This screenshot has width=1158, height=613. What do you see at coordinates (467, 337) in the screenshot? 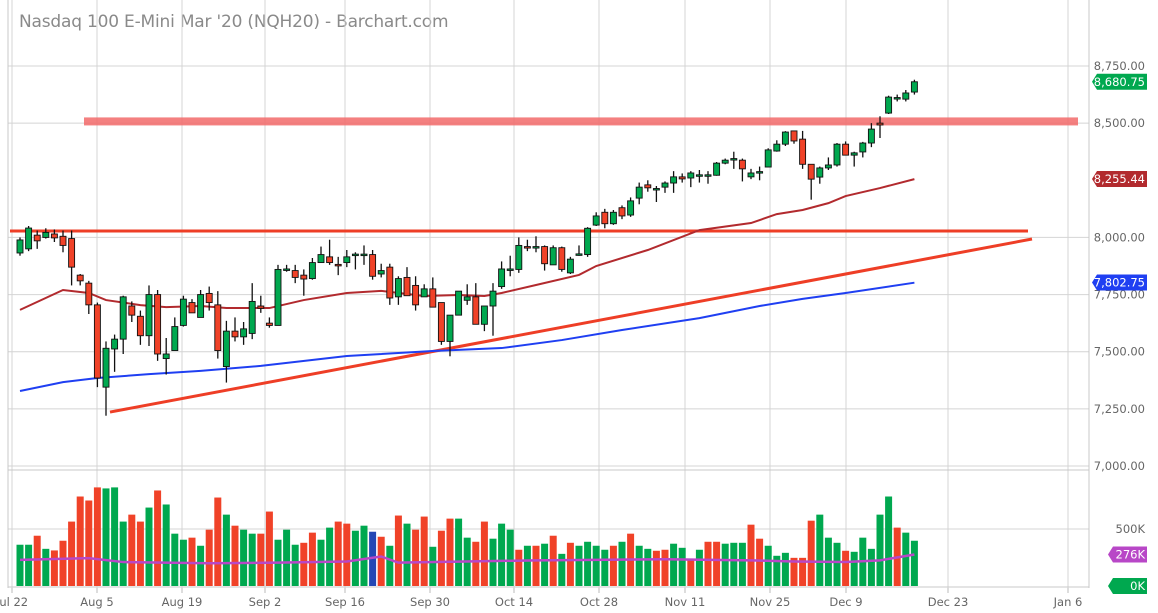
I see `ma200-line` at bounding box center [467, 337].